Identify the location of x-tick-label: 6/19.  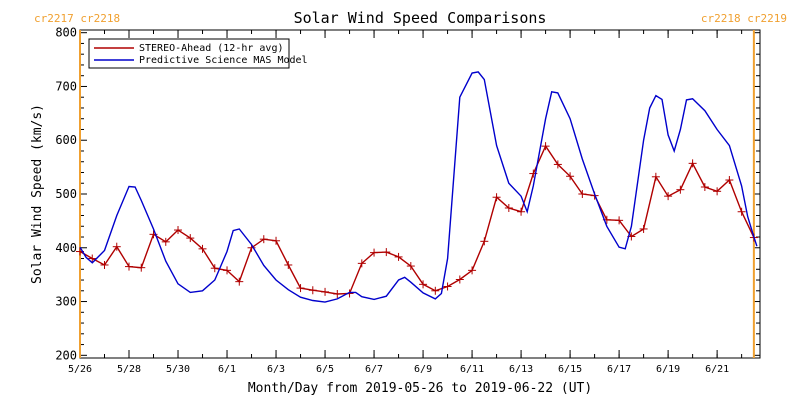
(668, 369).